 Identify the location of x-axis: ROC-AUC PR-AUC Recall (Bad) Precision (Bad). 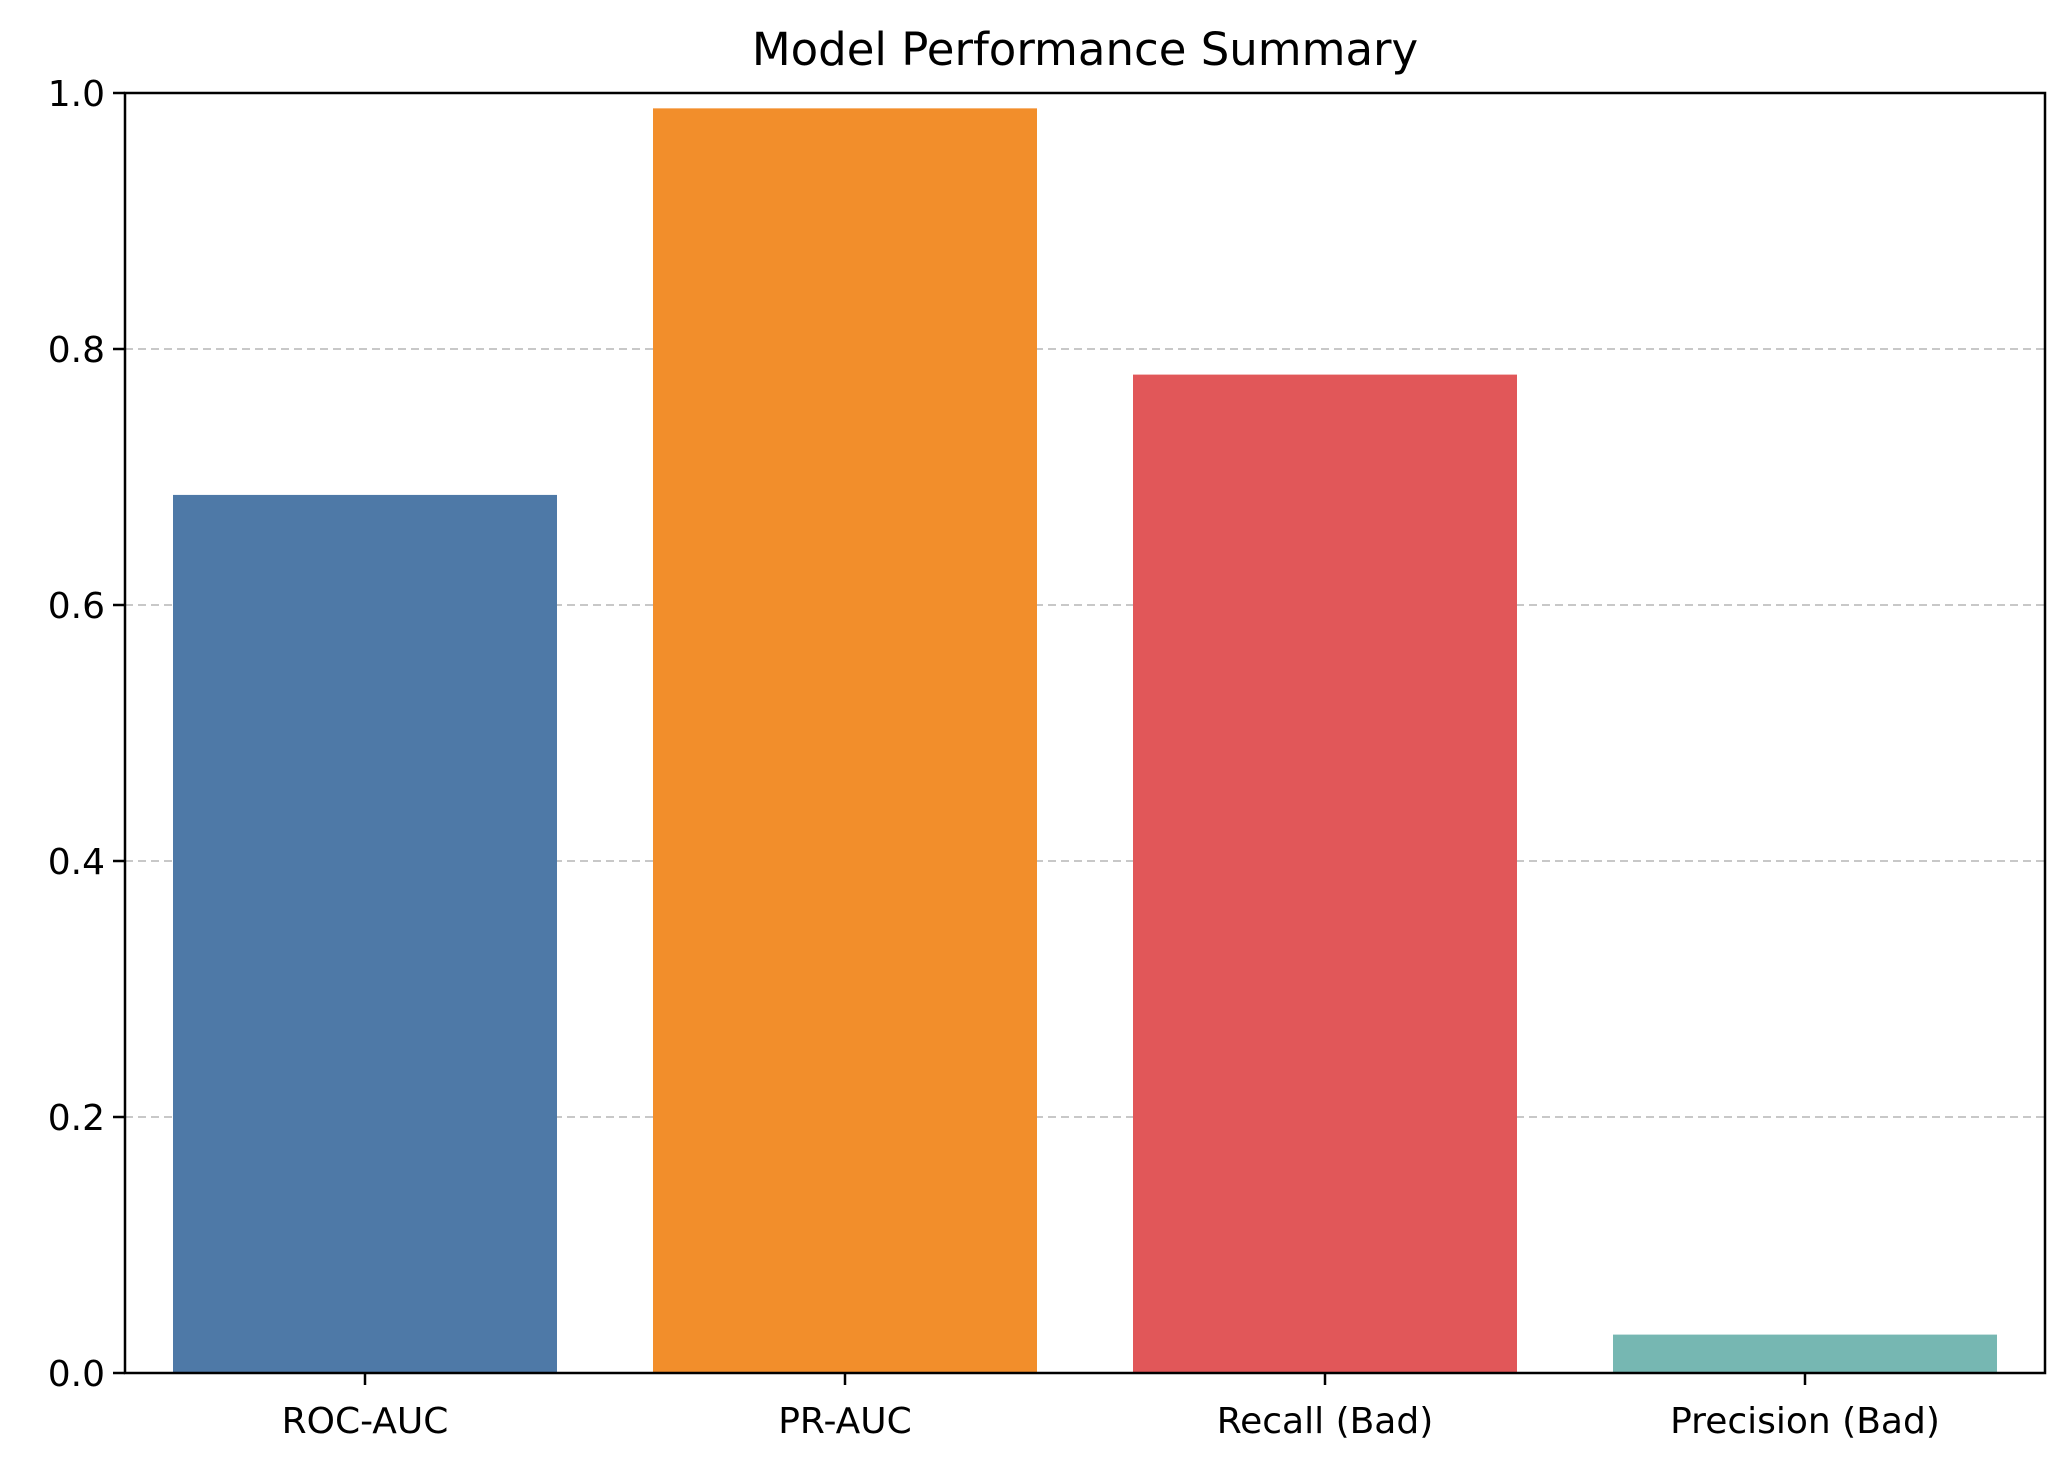
(1111, 1407).